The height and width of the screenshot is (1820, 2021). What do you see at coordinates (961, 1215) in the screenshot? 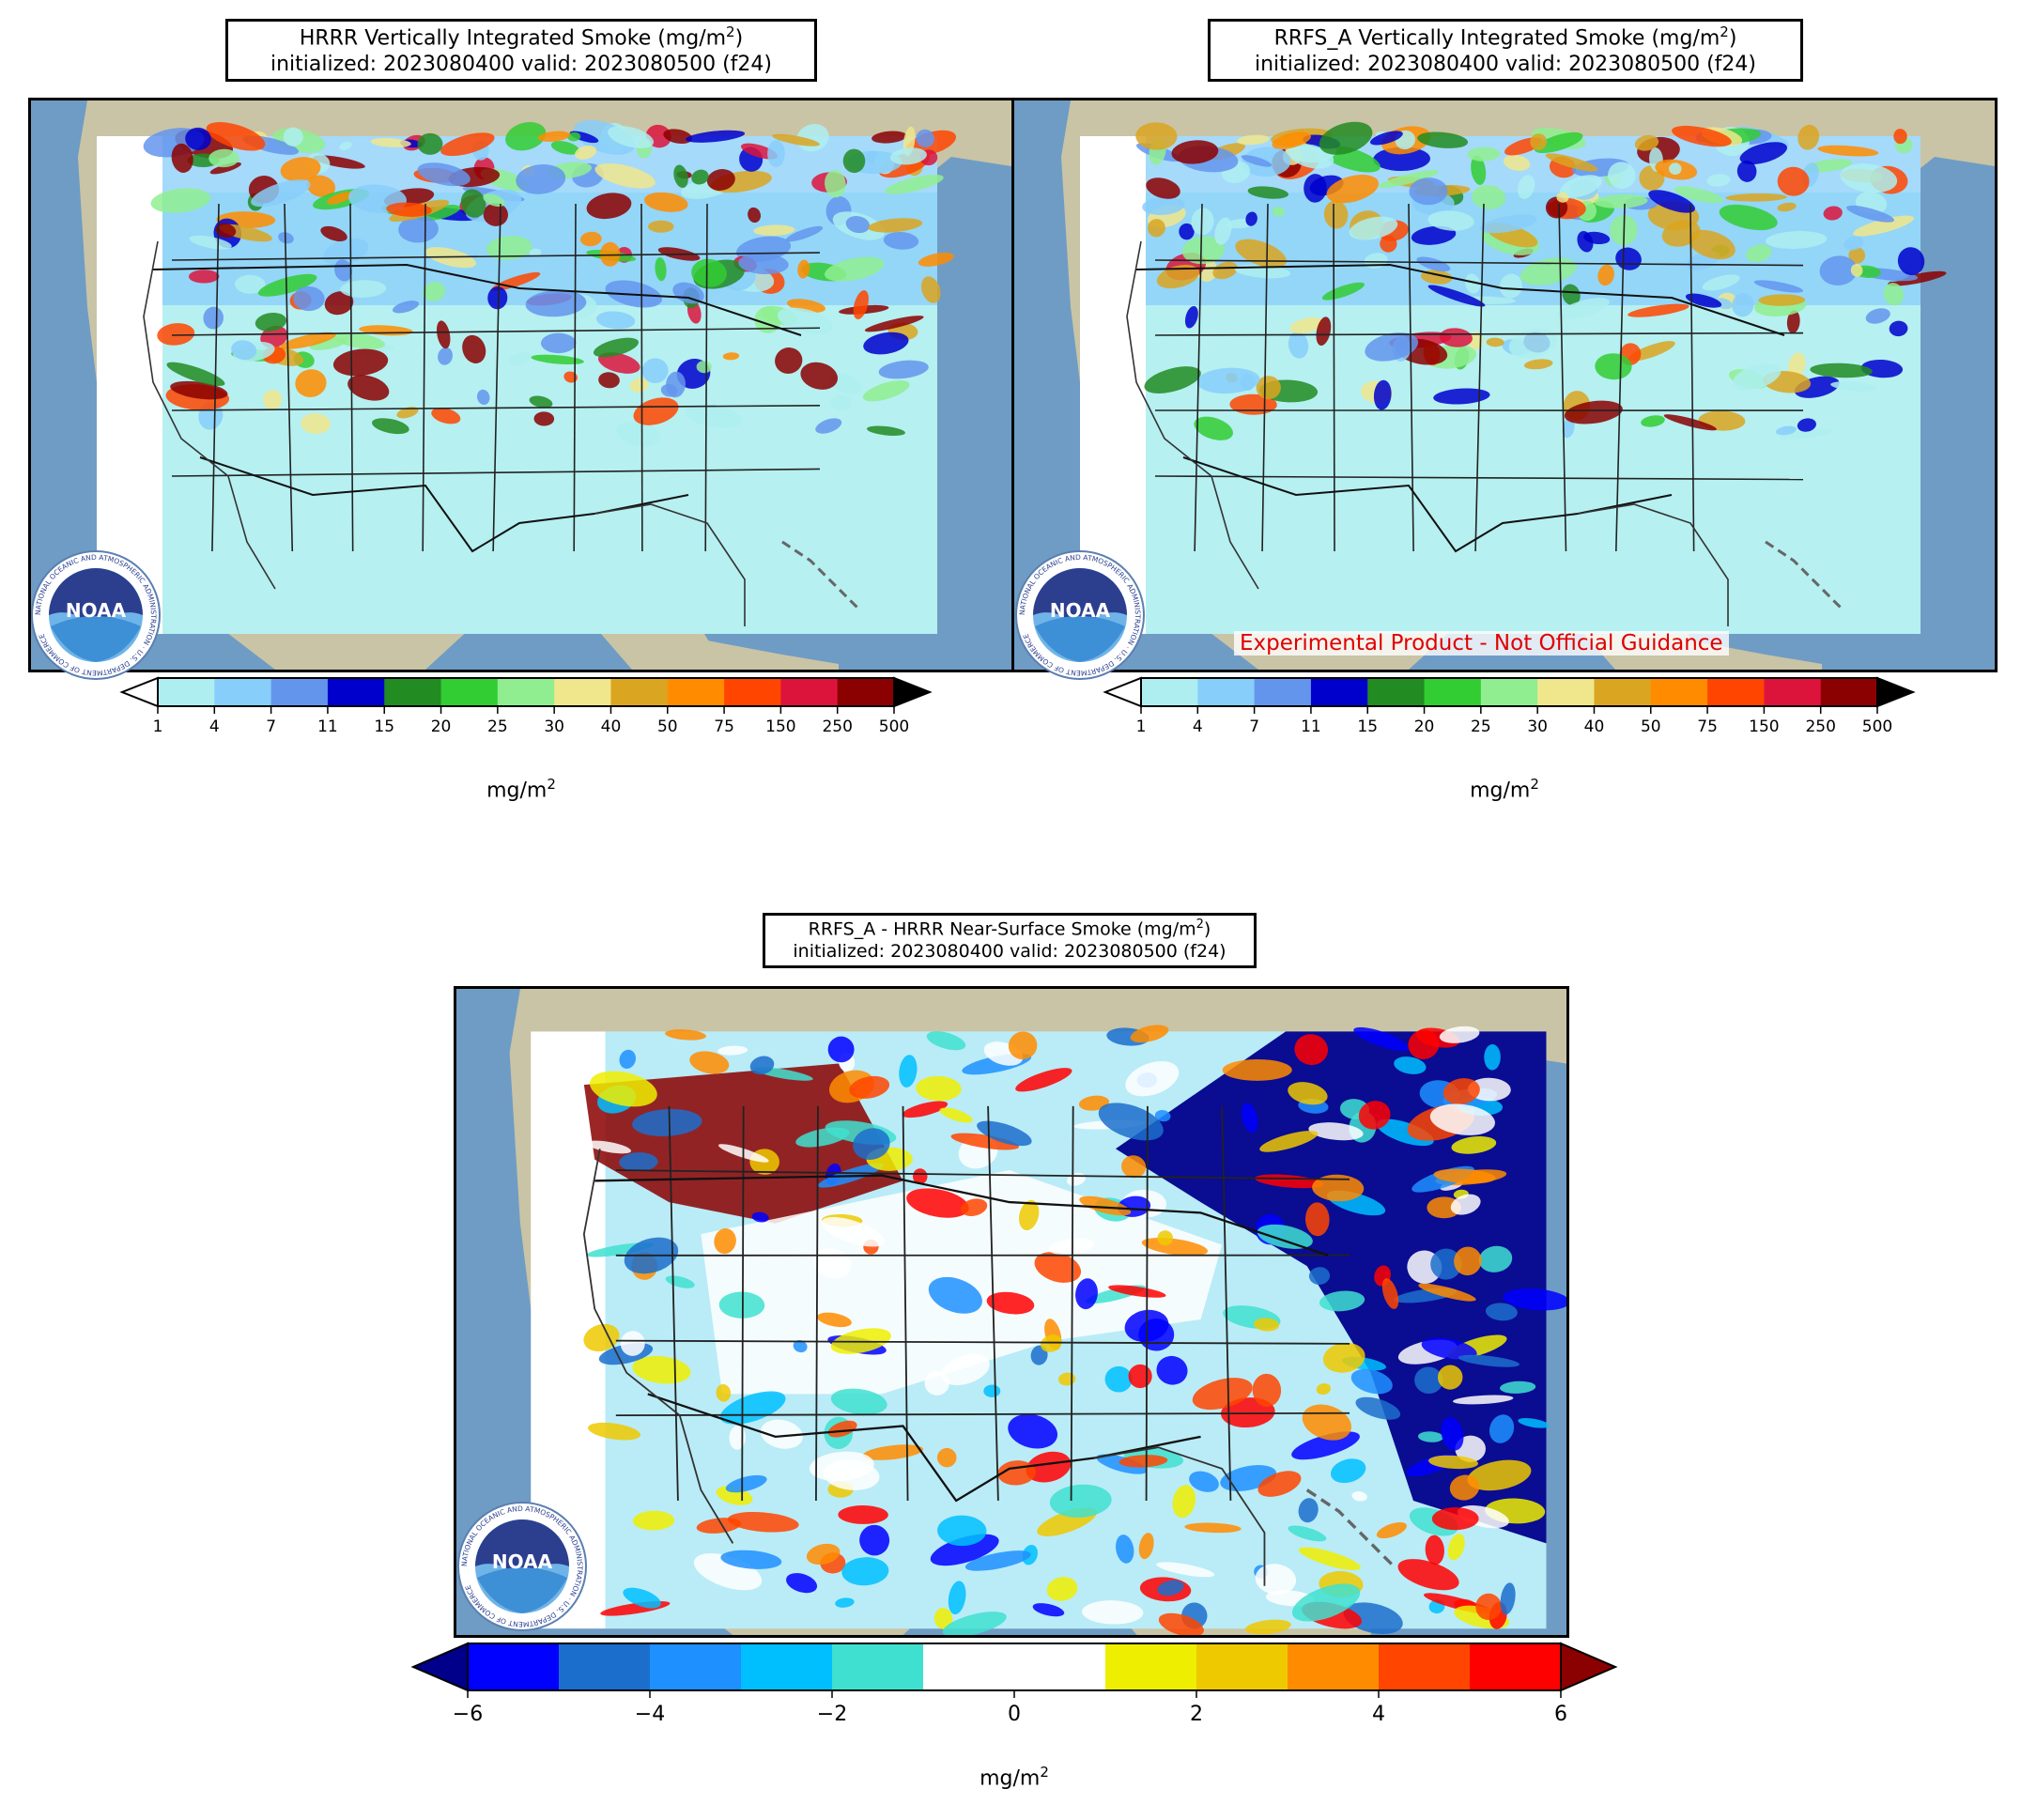
I see `canada-border` at bounding box center [961, 1215].